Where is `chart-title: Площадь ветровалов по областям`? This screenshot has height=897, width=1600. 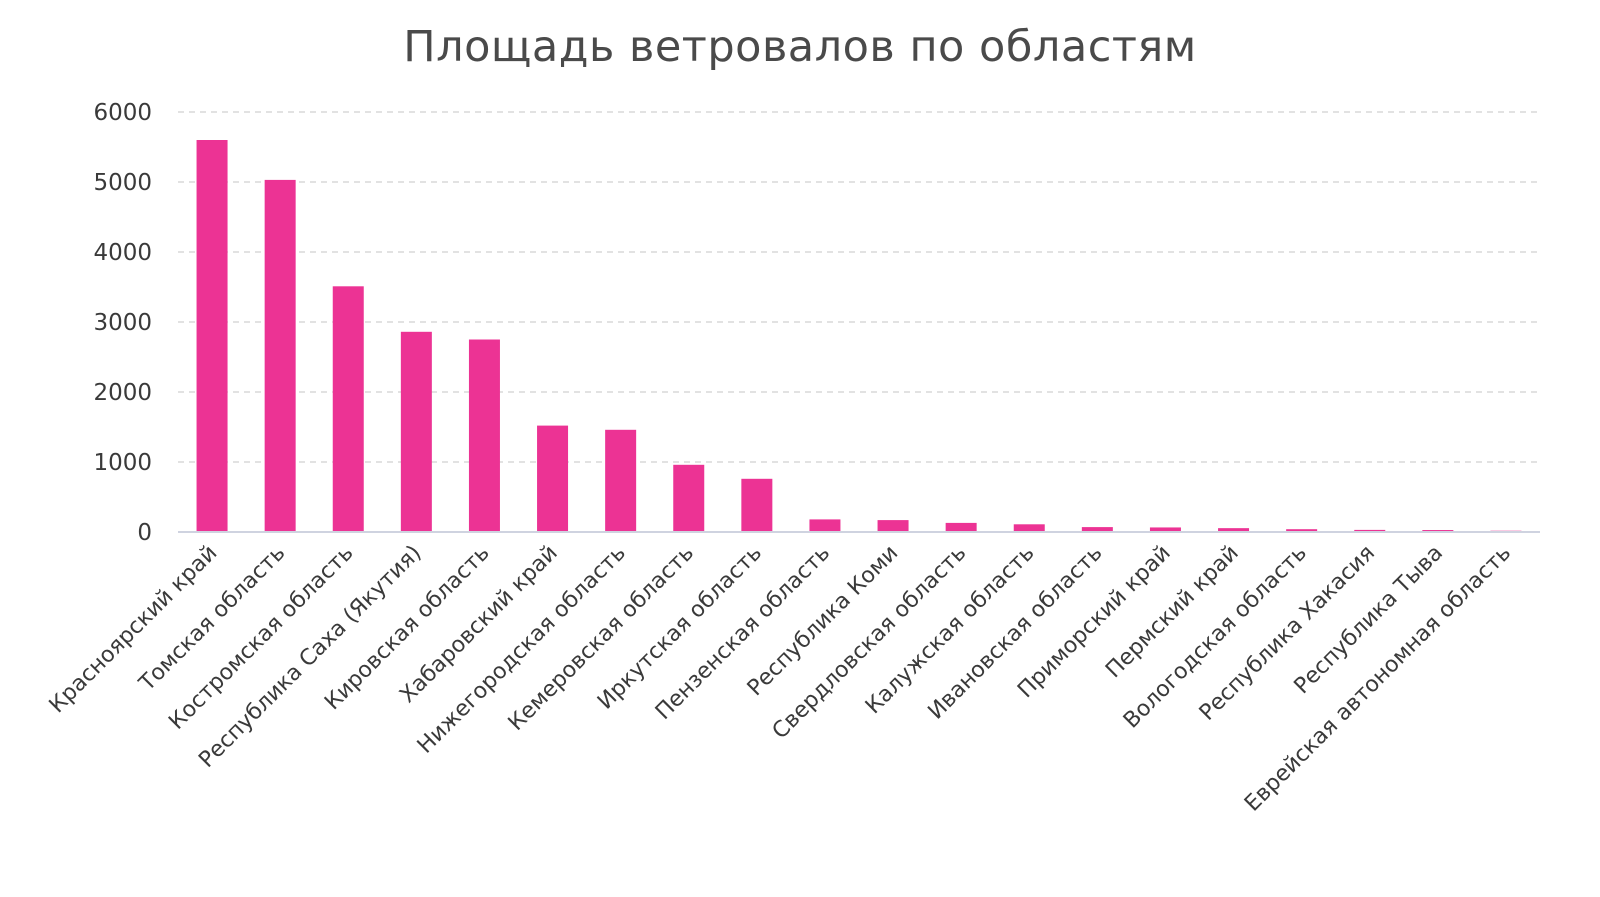
chart-title: Площадь ветровалов по областям is located at coordinates (800, 47).